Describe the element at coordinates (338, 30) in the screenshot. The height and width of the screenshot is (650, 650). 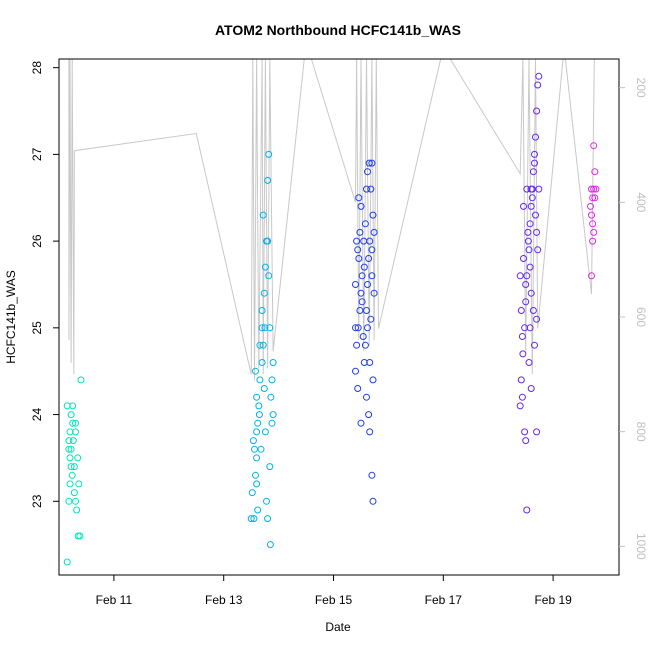
I see `chart-title: ATOM2 Northbound HCFC141b_WAS` at that location.